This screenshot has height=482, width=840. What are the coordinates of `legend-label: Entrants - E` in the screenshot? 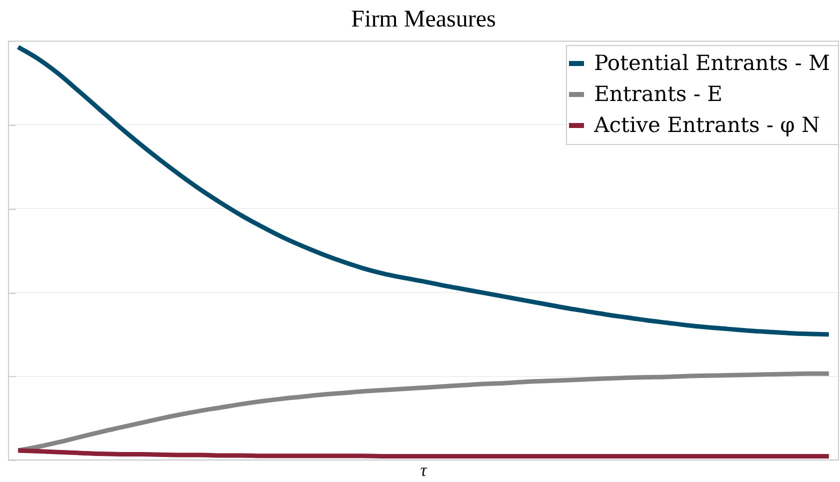 It's located at (658, 94).